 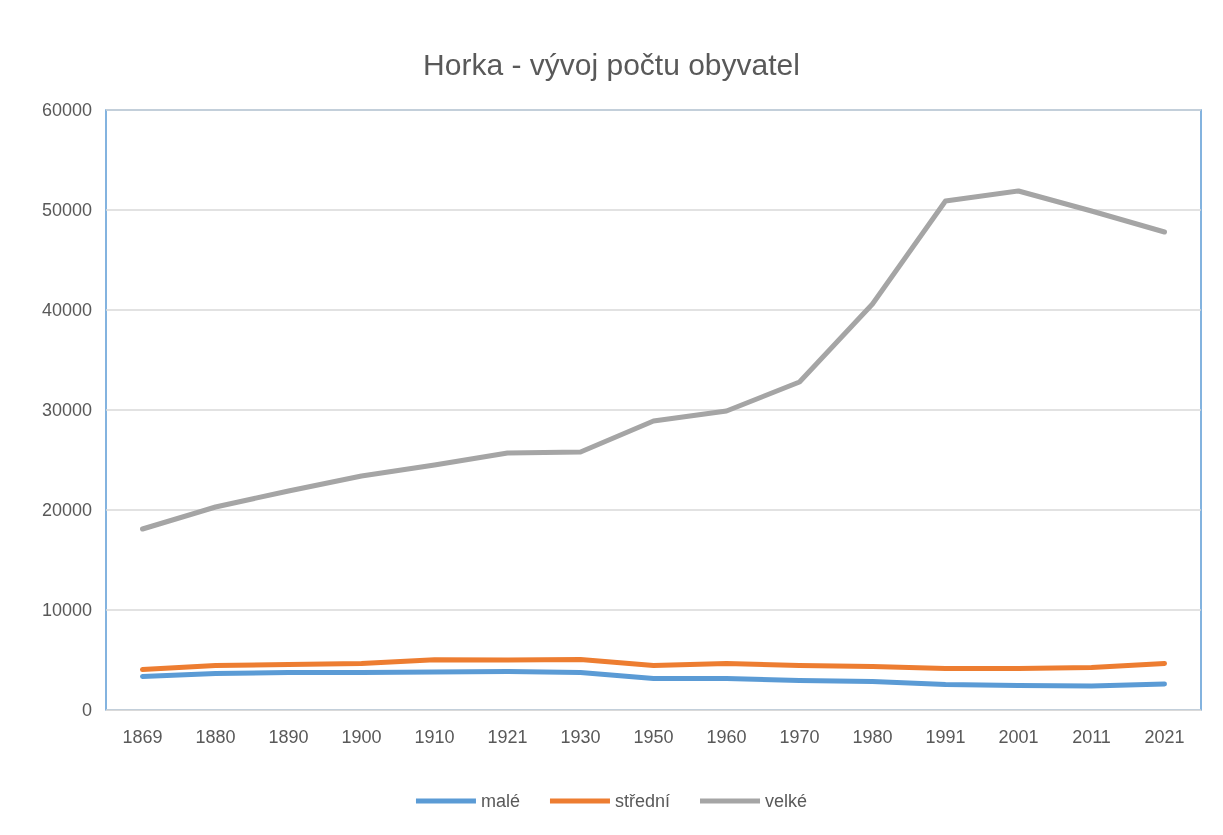 I want to click on x-tick-label: 1921, so click(x=507, y=737).